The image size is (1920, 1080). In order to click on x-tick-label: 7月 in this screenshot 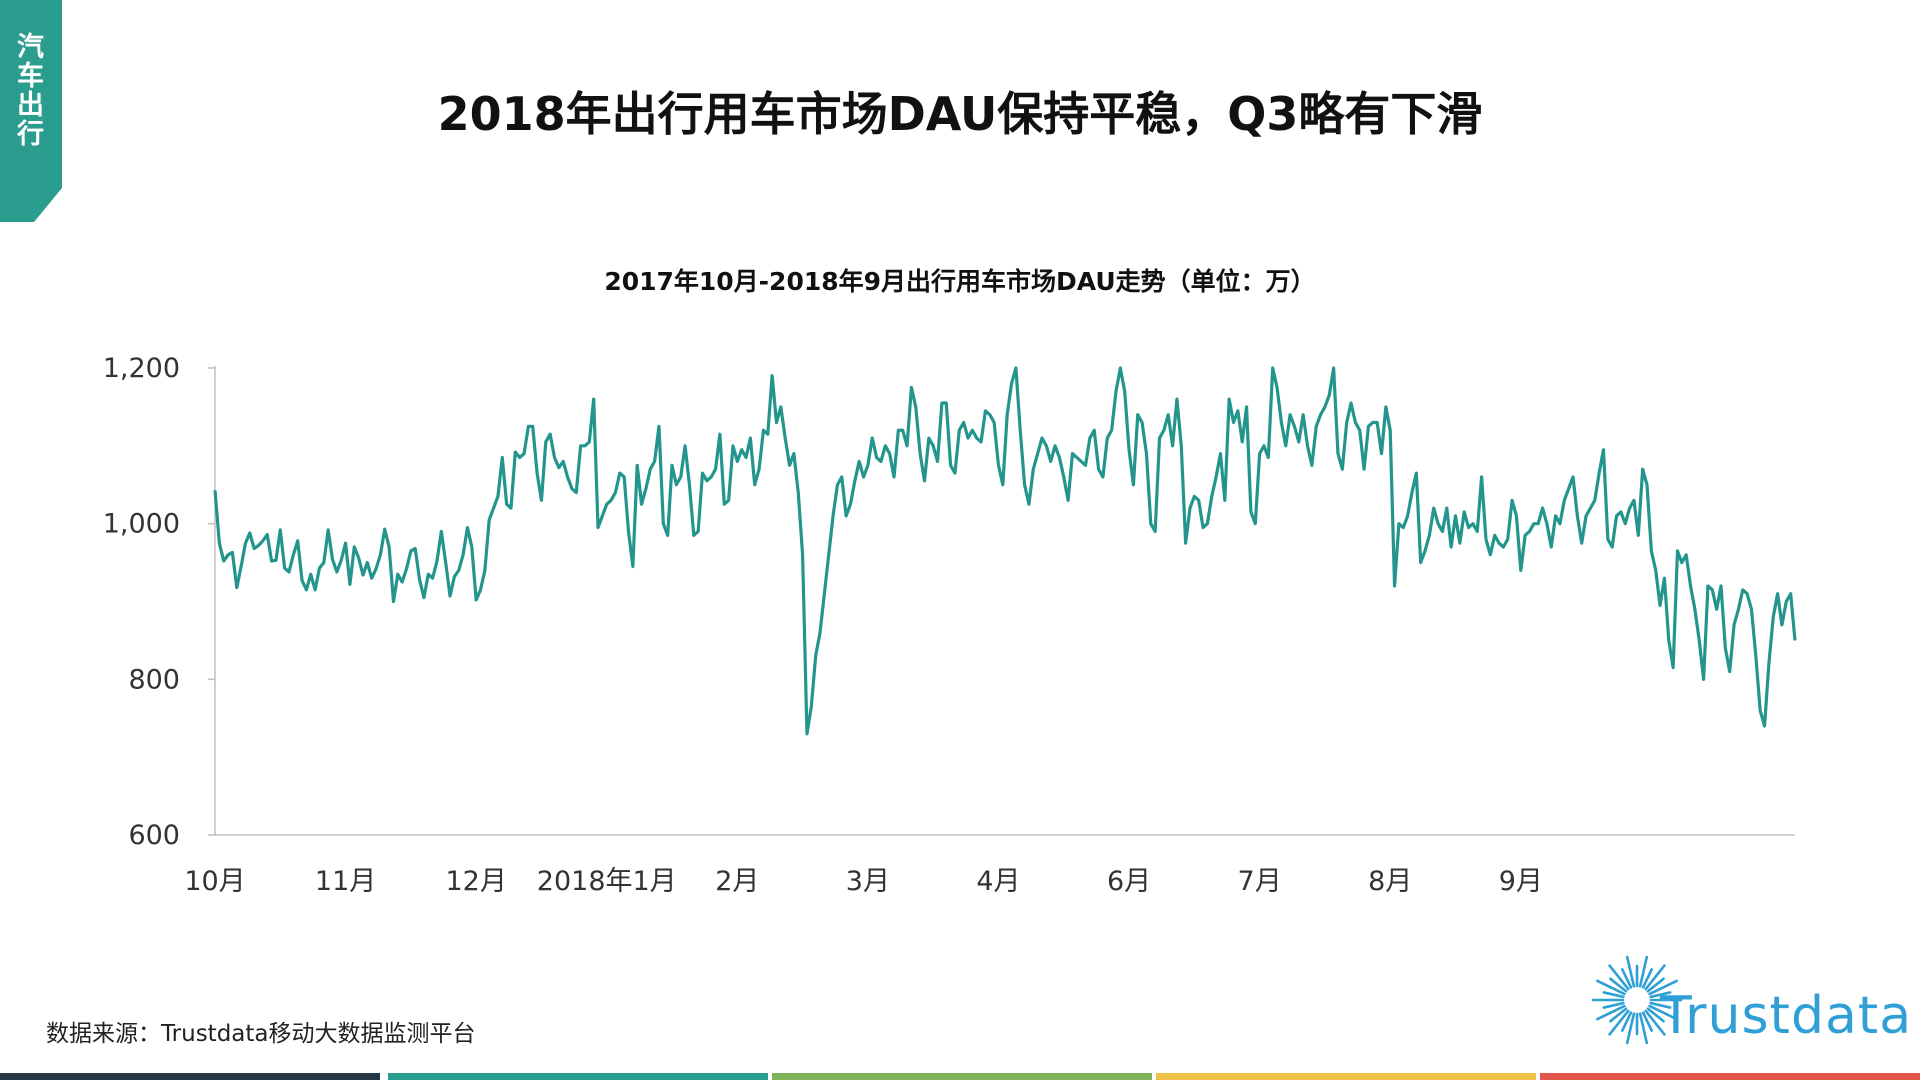, I will do `click(1260, 881)`.